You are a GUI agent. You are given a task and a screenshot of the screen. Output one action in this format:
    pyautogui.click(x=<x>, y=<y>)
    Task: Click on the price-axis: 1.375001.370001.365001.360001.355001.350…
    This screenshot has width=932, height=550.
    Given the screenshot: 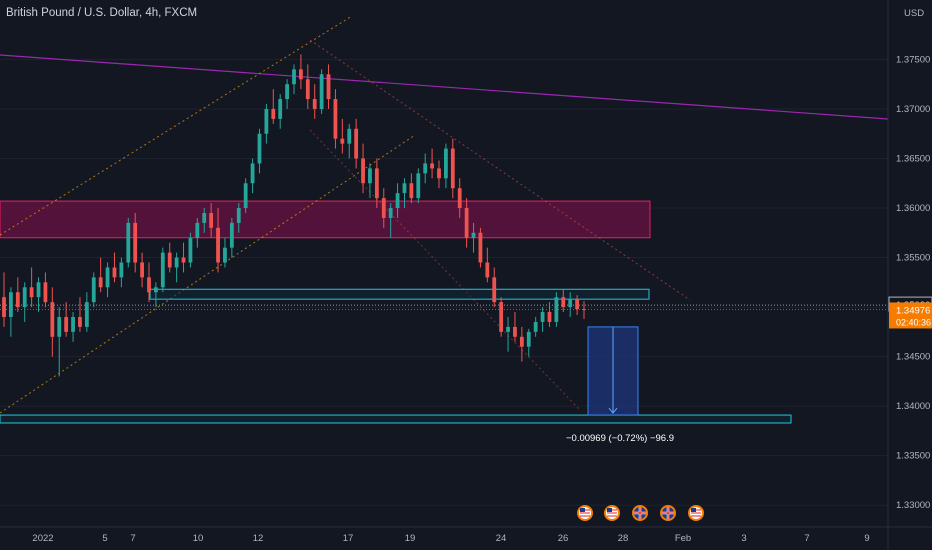 What is the action you would take?
    pyautogui.click(x=909, y=275)
    